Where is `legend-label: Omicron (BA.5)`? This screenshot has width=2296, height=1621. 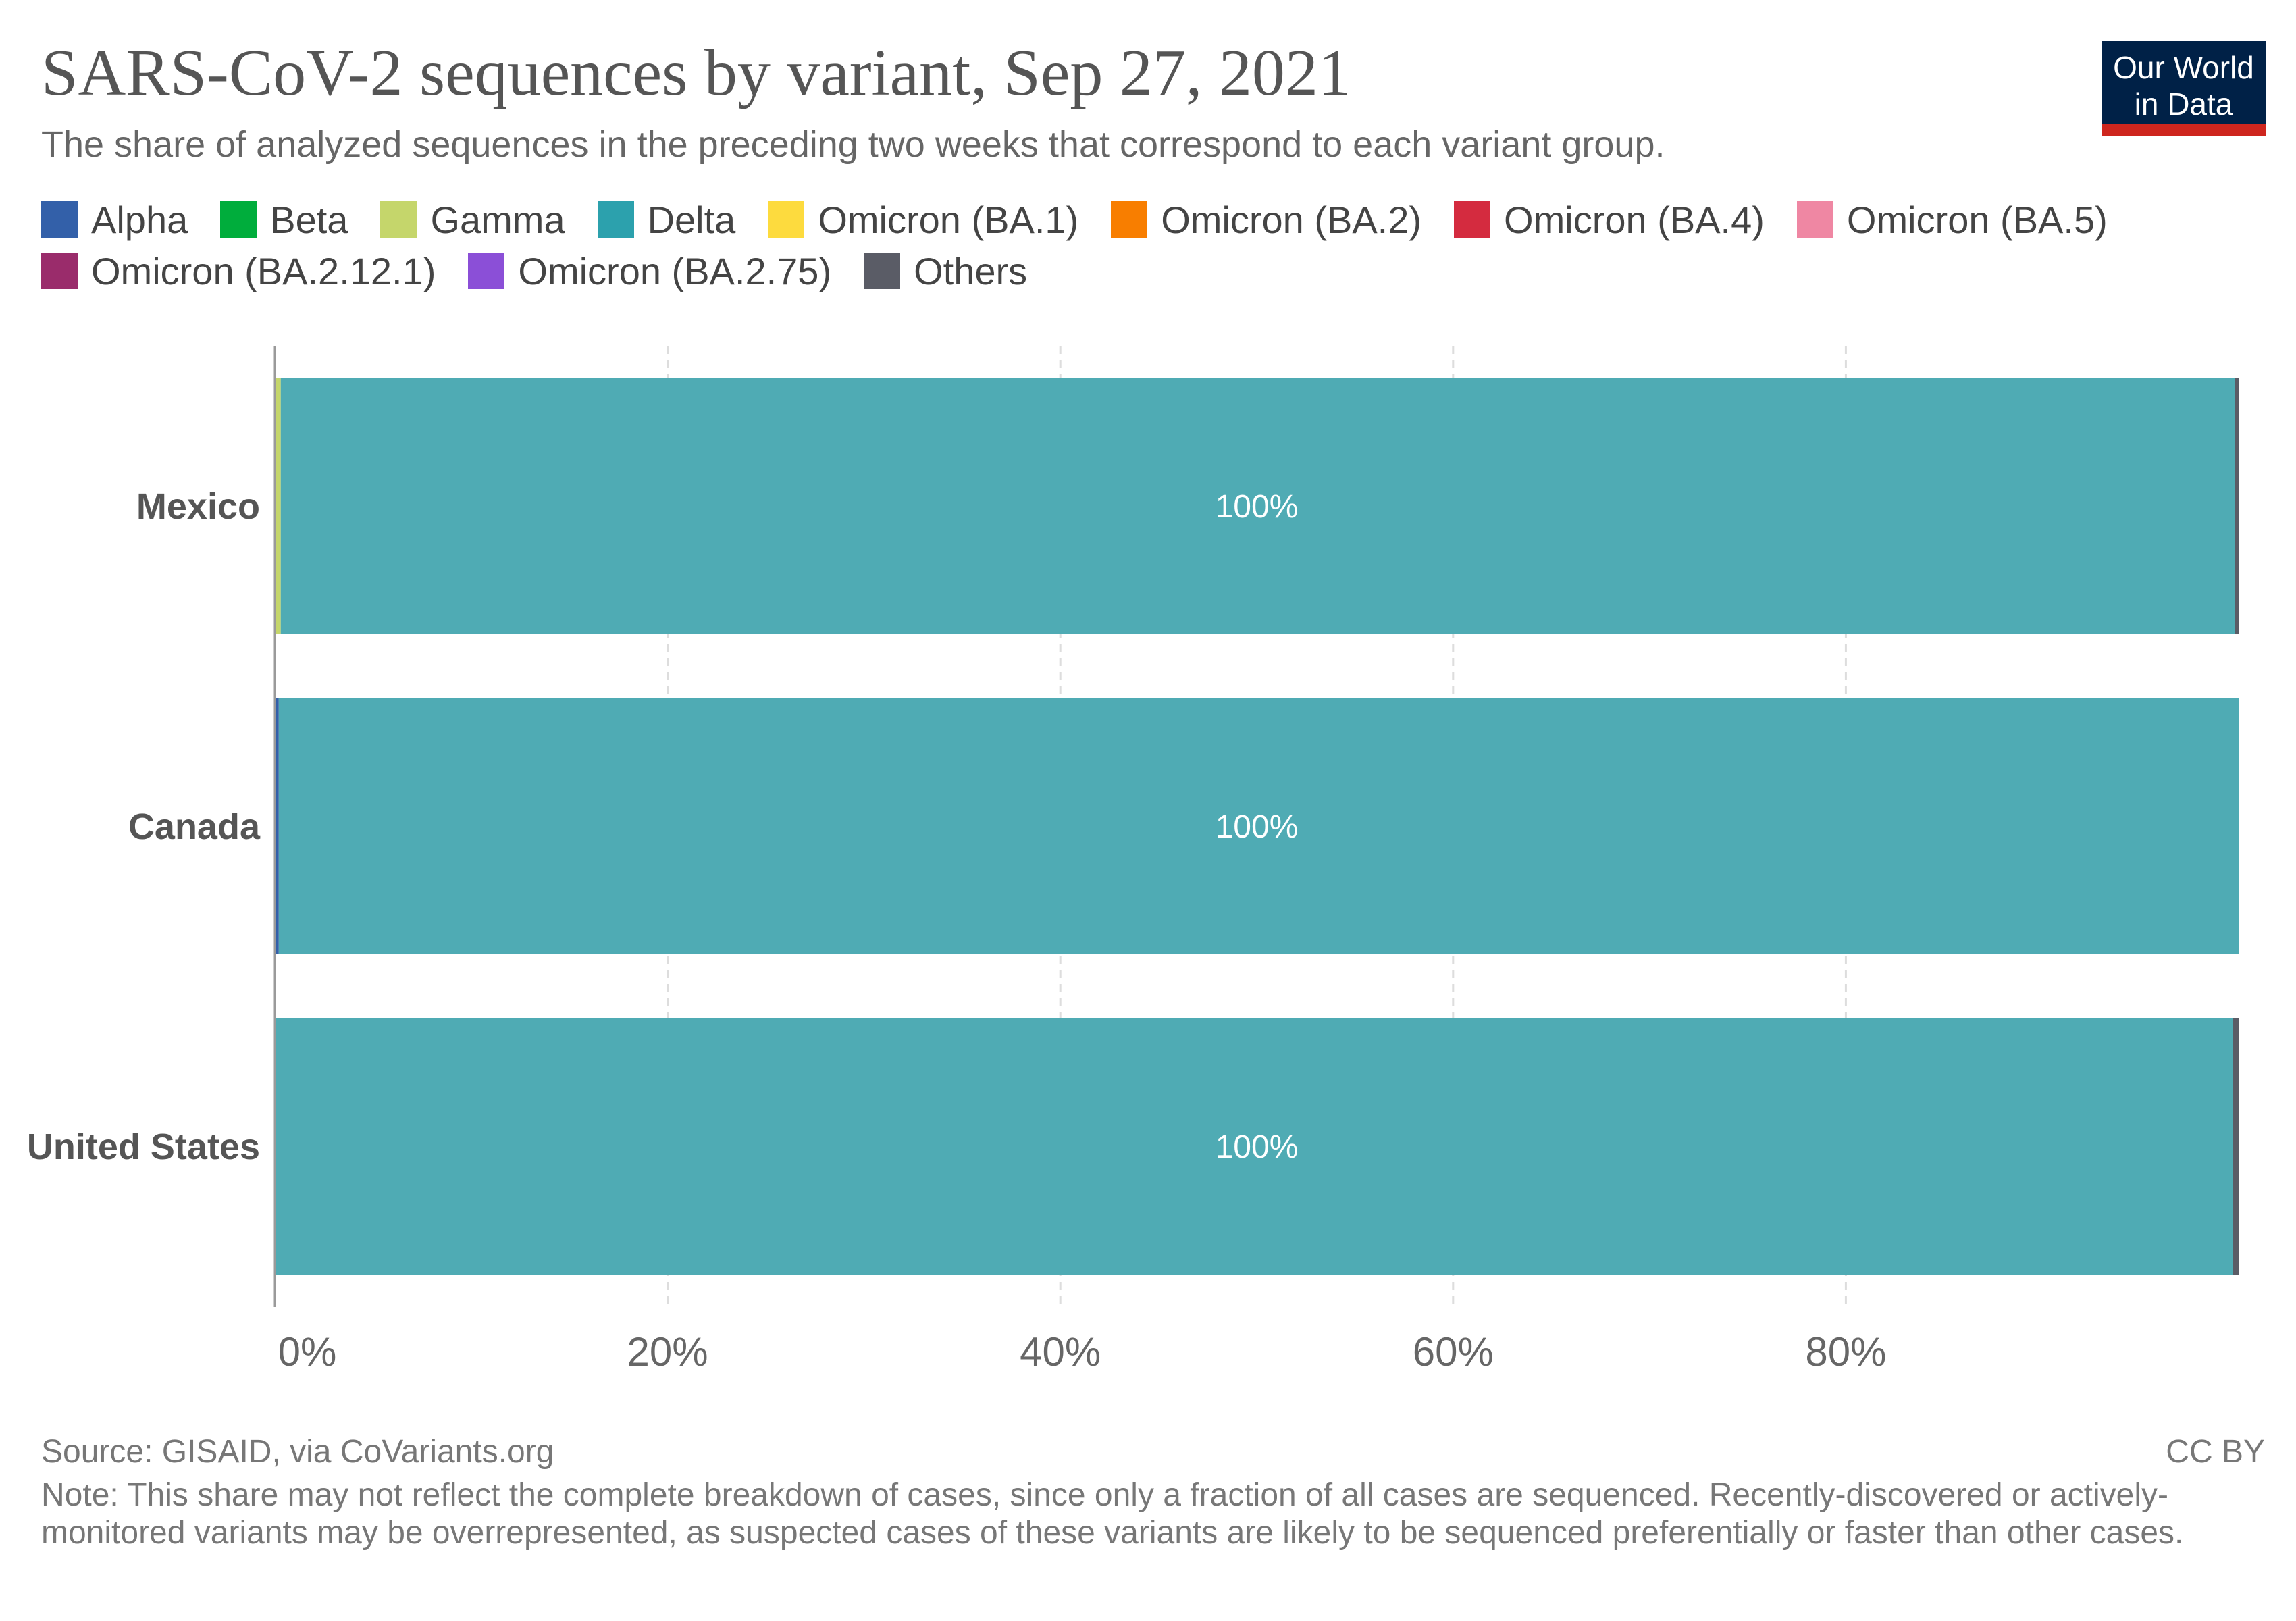 legend-label: Omicron (BA.5) is located at coordinates (1977, 219).